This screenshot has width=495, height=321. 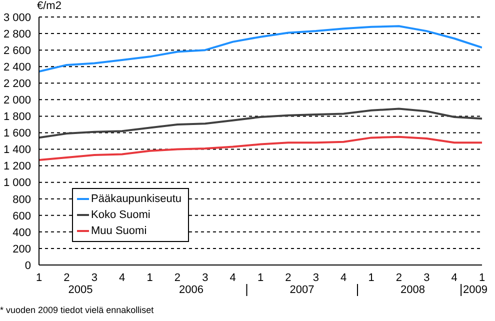 I want to click on y-tick-label: 200, so click(x=21, y=249).